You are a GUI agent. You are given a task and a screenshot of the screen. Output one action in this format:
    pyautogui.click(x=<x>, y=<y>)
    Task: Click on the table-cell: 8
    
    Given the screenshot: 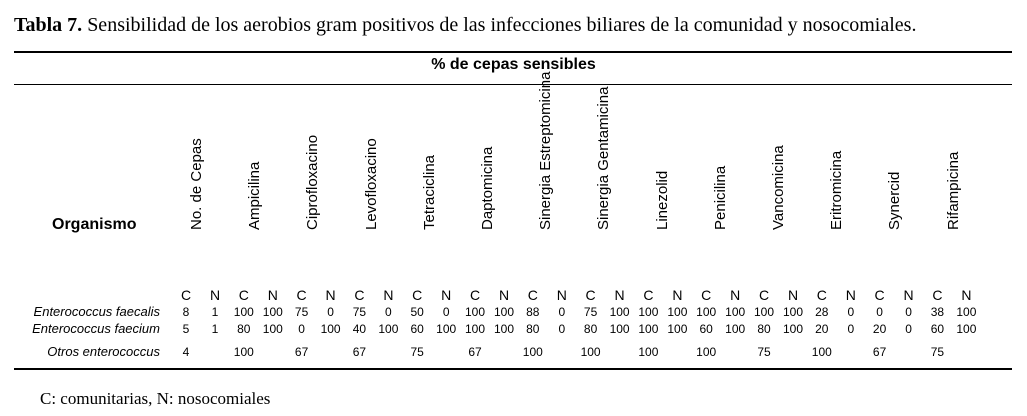 What is the action you would take?
    pyautogui.click(x=186, y=312)
    